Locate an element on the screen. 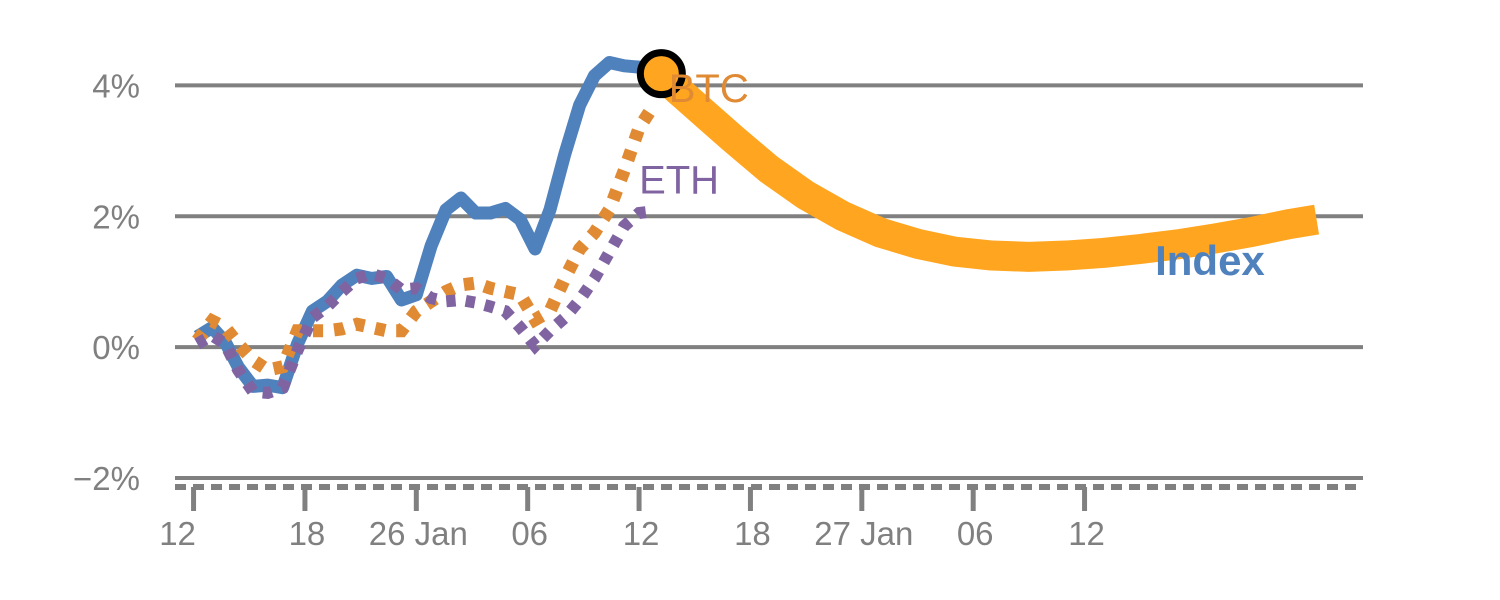  x-axis-group is located at coordinates (769, 497).